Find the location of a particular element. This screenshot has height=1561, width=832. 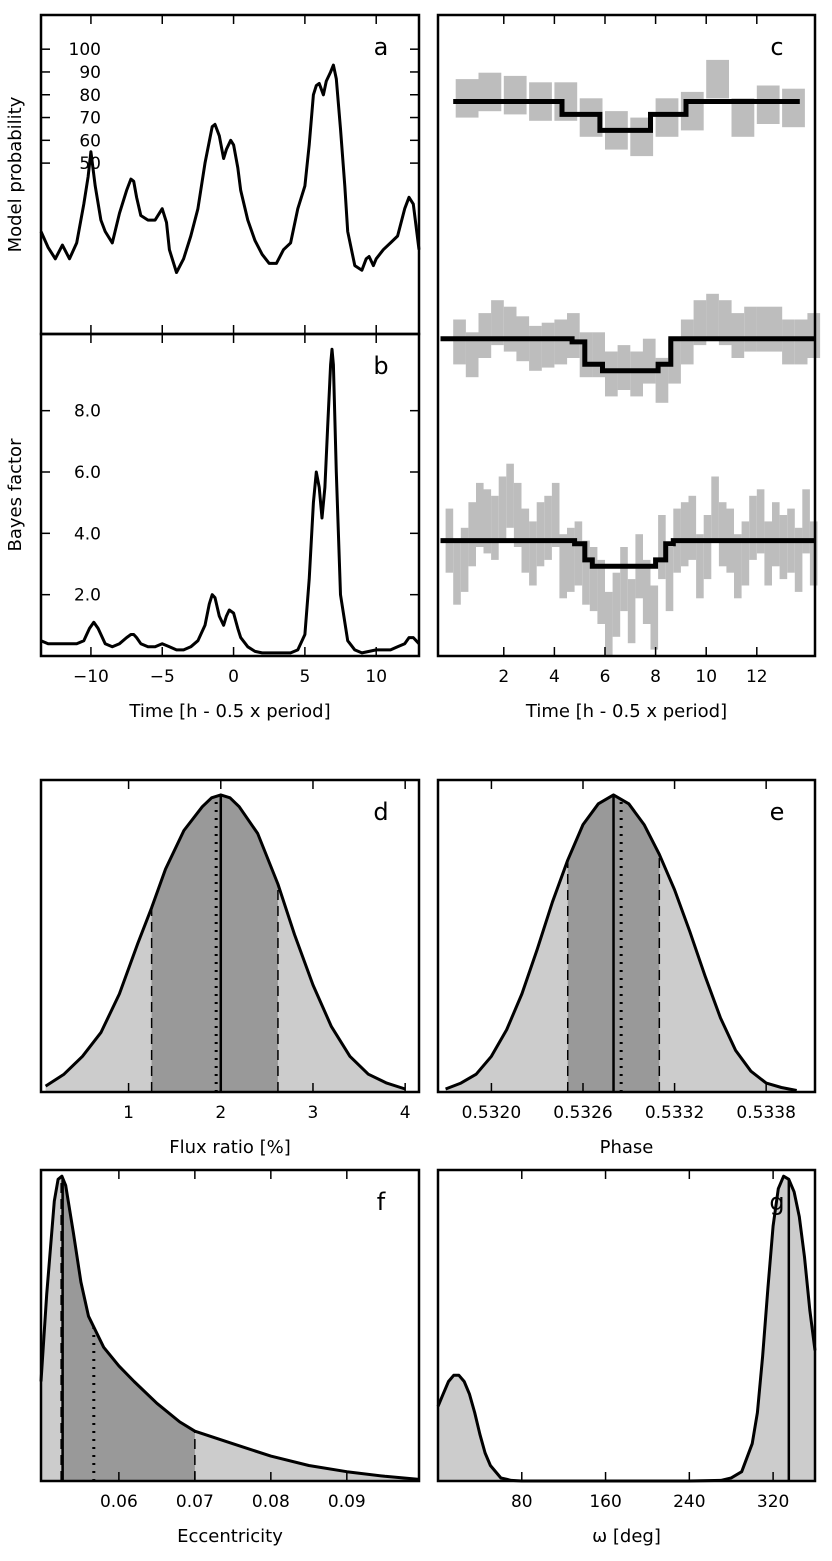

panel-b-xtick-label: 0 is located at coordinates (233, 677).